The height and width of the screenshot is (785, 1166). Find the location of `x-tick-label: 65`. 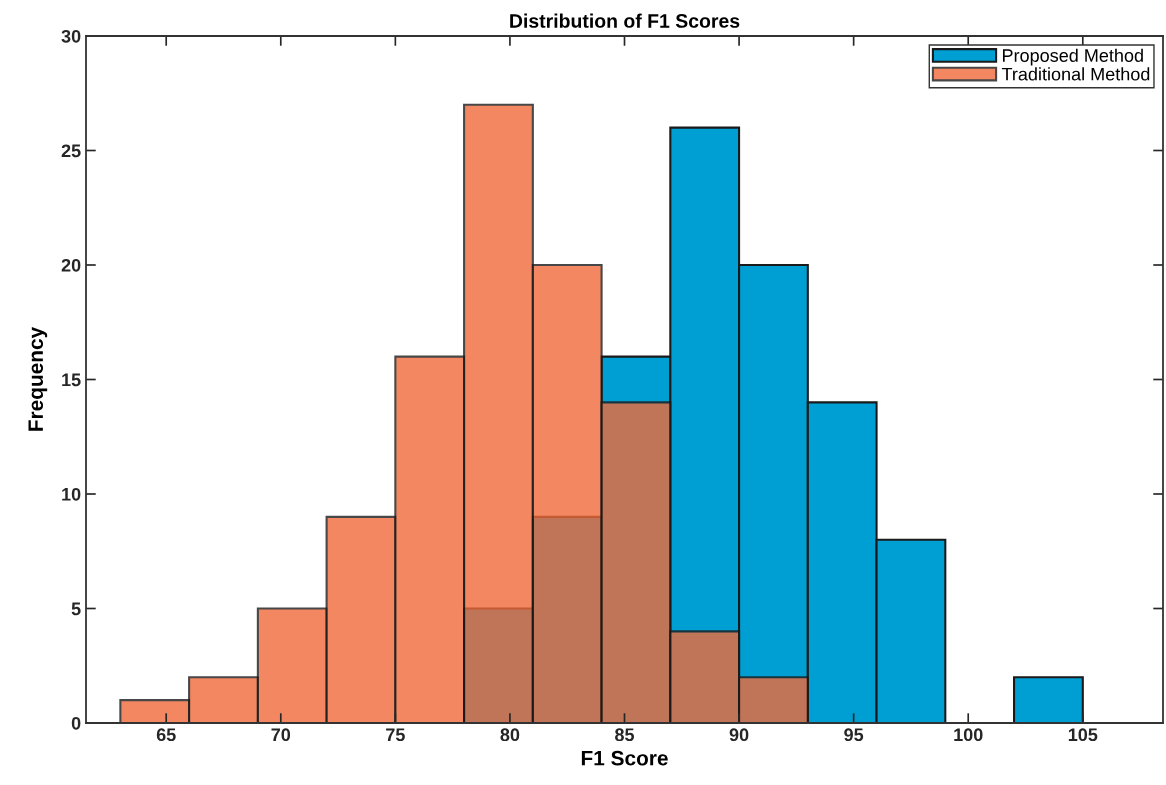

x-tick-label: 65 is located at coordinates (166, 735).